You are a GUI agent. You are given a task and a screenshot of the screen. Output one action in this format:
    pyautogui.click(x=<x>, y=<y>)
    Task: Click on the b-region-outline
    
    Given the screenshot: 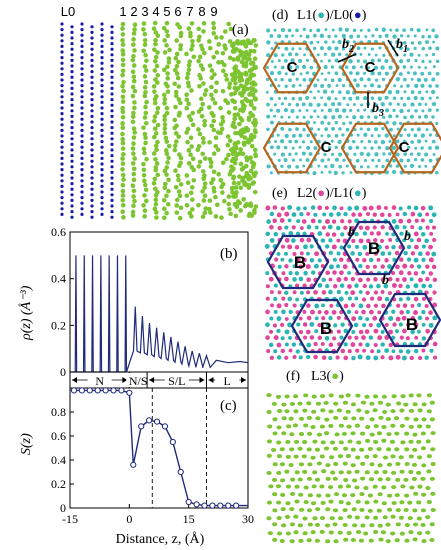 What is the action you would take?
    pyautogui.click(x=322, y=326)
    